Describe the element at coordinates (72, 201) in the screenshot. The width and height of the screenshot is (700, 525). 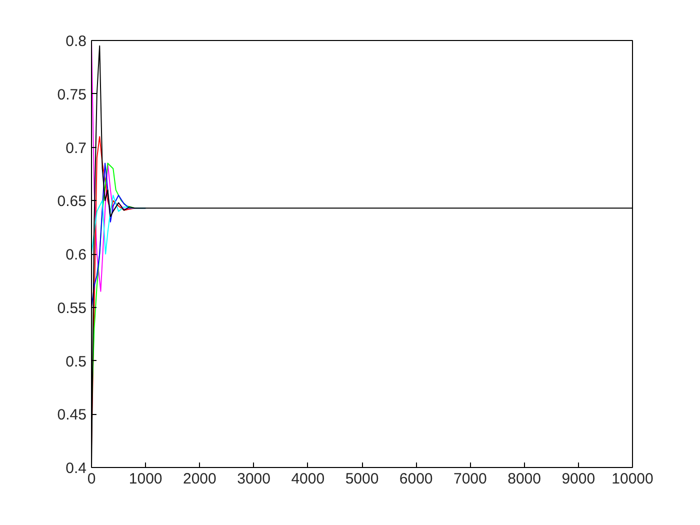
I see `y-tick-label: 0.65` at that location.